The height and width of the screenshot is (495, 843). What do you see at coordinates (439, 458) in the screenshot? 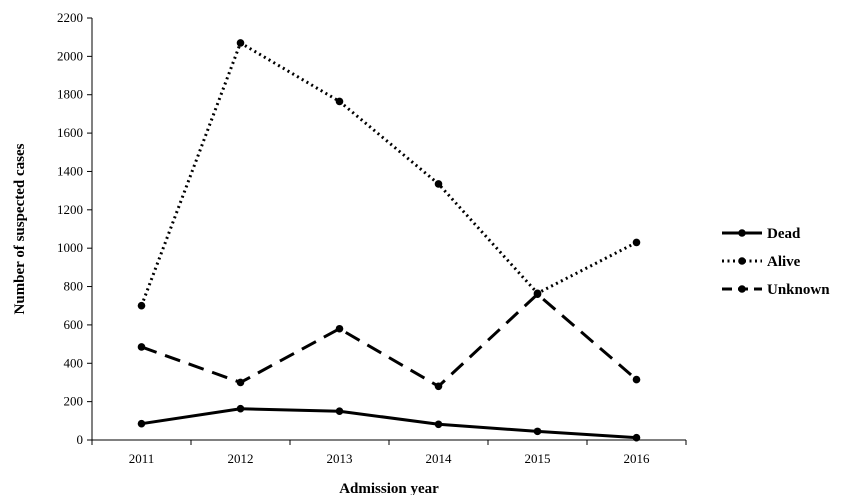
I see `x-tick-label: 2014` at bounding box center [439, 458].